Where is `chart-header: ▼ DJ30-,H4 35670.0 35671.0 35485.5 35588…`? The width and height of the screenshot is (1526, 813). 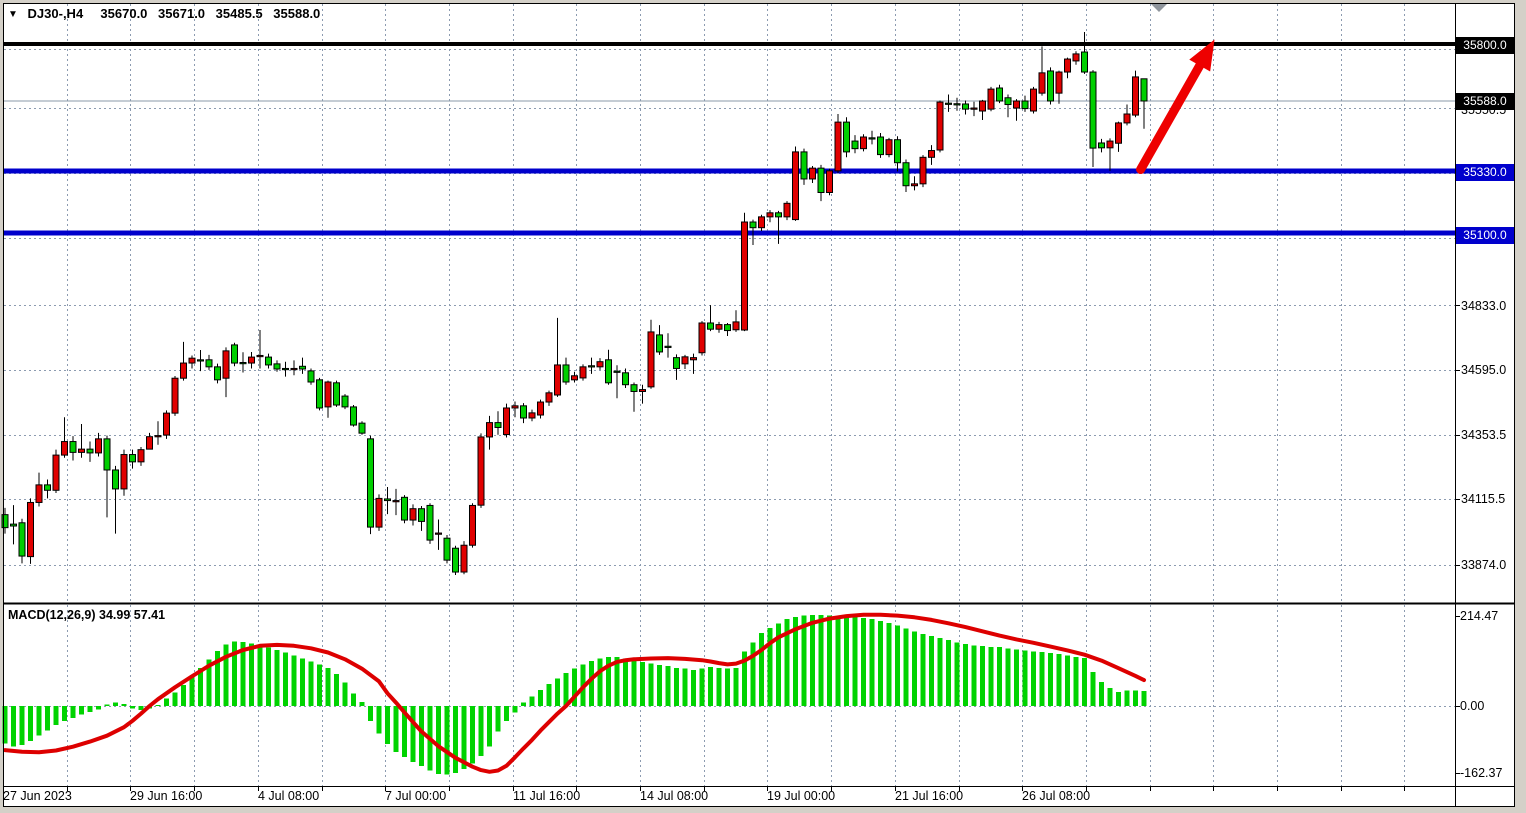
chart-header: ▼ DJ30-,H4 35670.0 35671.0 35485.5 35588… is located at coordinates (167, 15).